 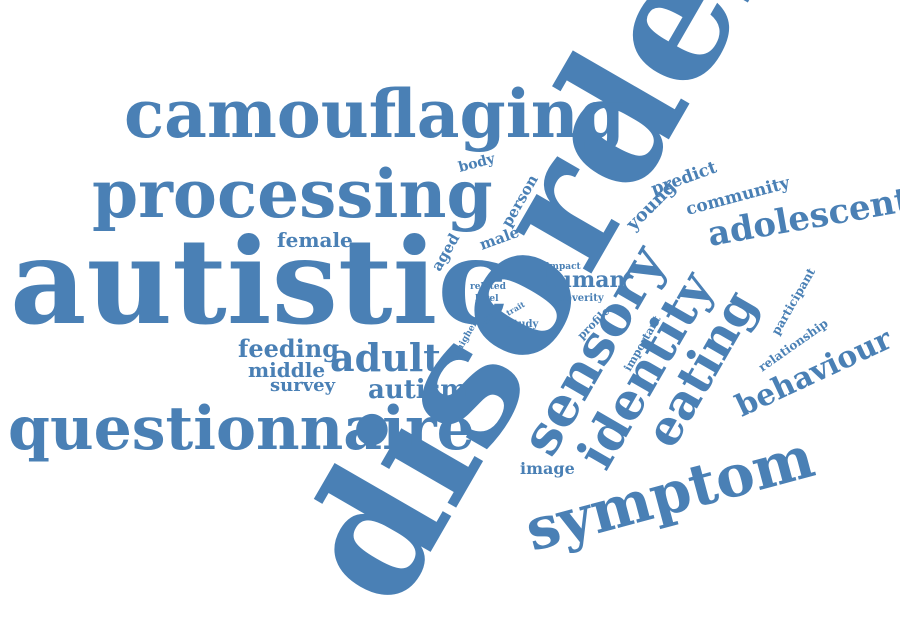 What do you see at coordinates (241, 428) in the screenshot?
I see `word-questionnaire: questionnaire` at bounding box center [241, 428].